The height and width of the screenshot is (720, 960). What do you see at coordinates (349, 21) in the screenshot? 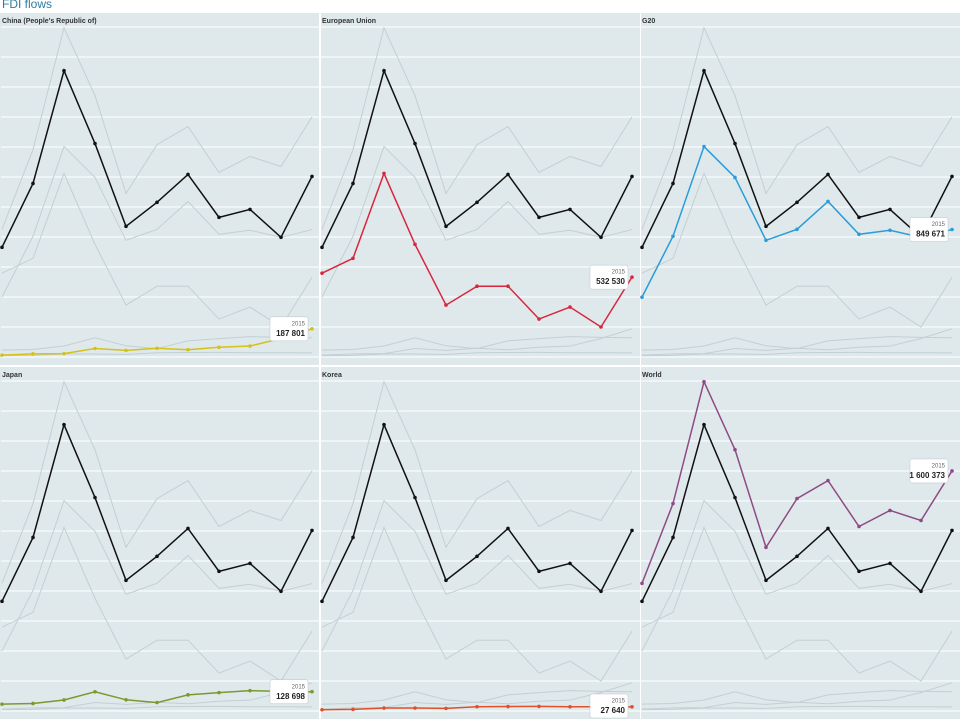
I see `panel-title: European Union` at bounding box center [349, 21].